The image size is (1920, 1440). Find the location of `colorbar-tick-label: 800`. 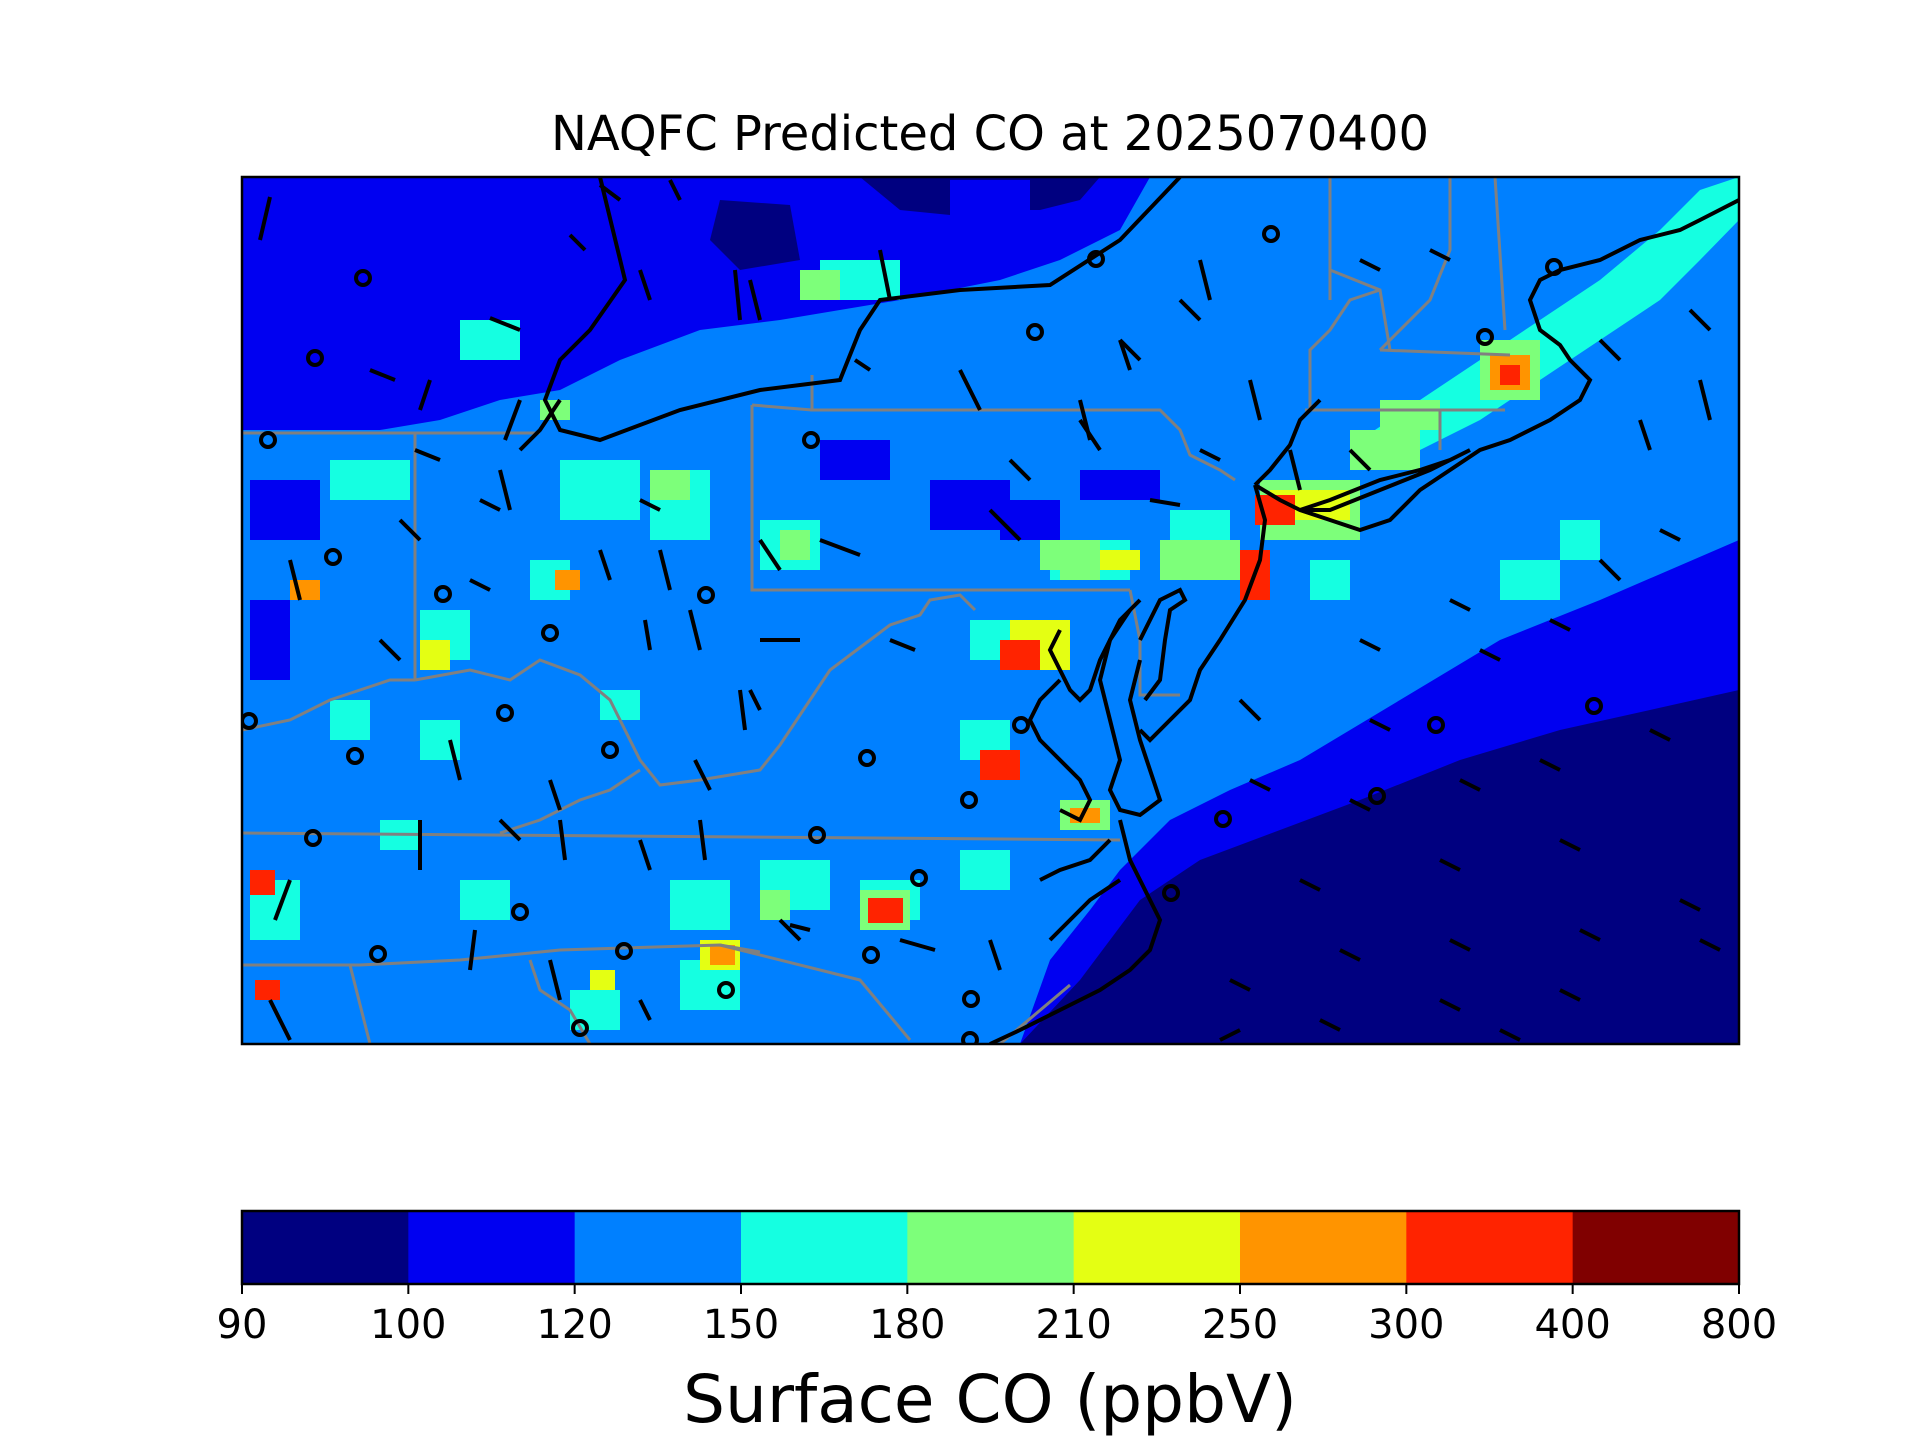

colorbar-tick-label: 800 is located at coordinates (1739, 1325).